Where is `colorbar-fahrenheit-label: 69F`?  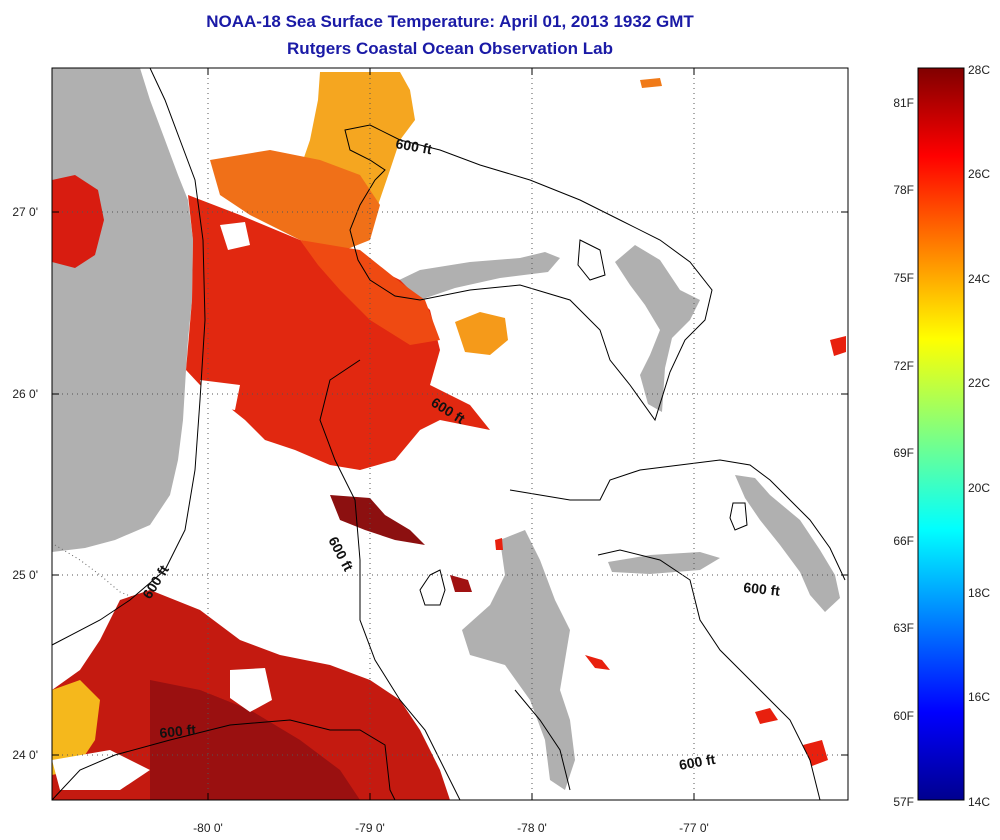
colorbar-fahrenheit-label: 69F is located at coordinates (903, 453).